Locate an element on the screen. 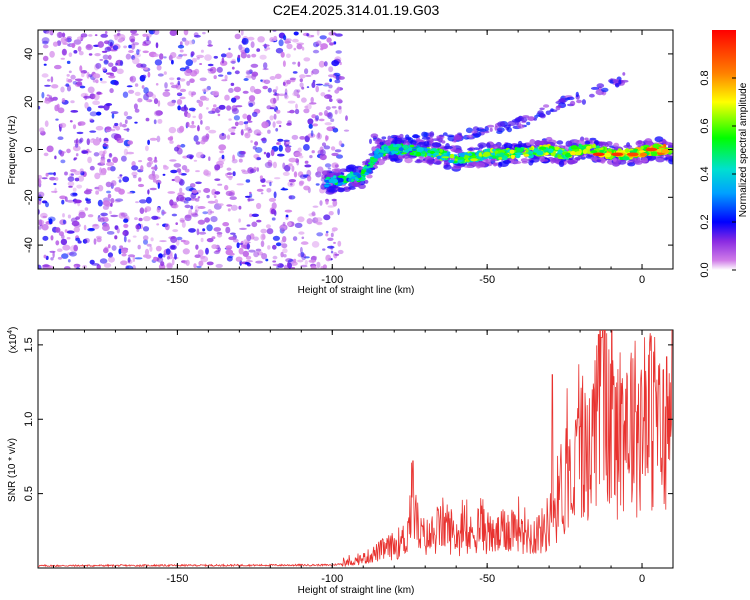 Image resolution: width=750 pixels, height=600 pixels. y-tick-label: -40 is located at coordinates (29, 245).